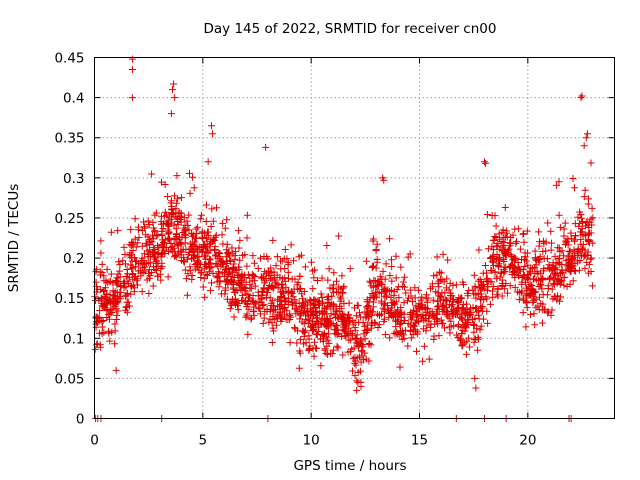 This screenshot has height=480, width=640. Describe the element at coordinates (527, 441) in the screenshot. I see `x-tick-label: 20` at that location.